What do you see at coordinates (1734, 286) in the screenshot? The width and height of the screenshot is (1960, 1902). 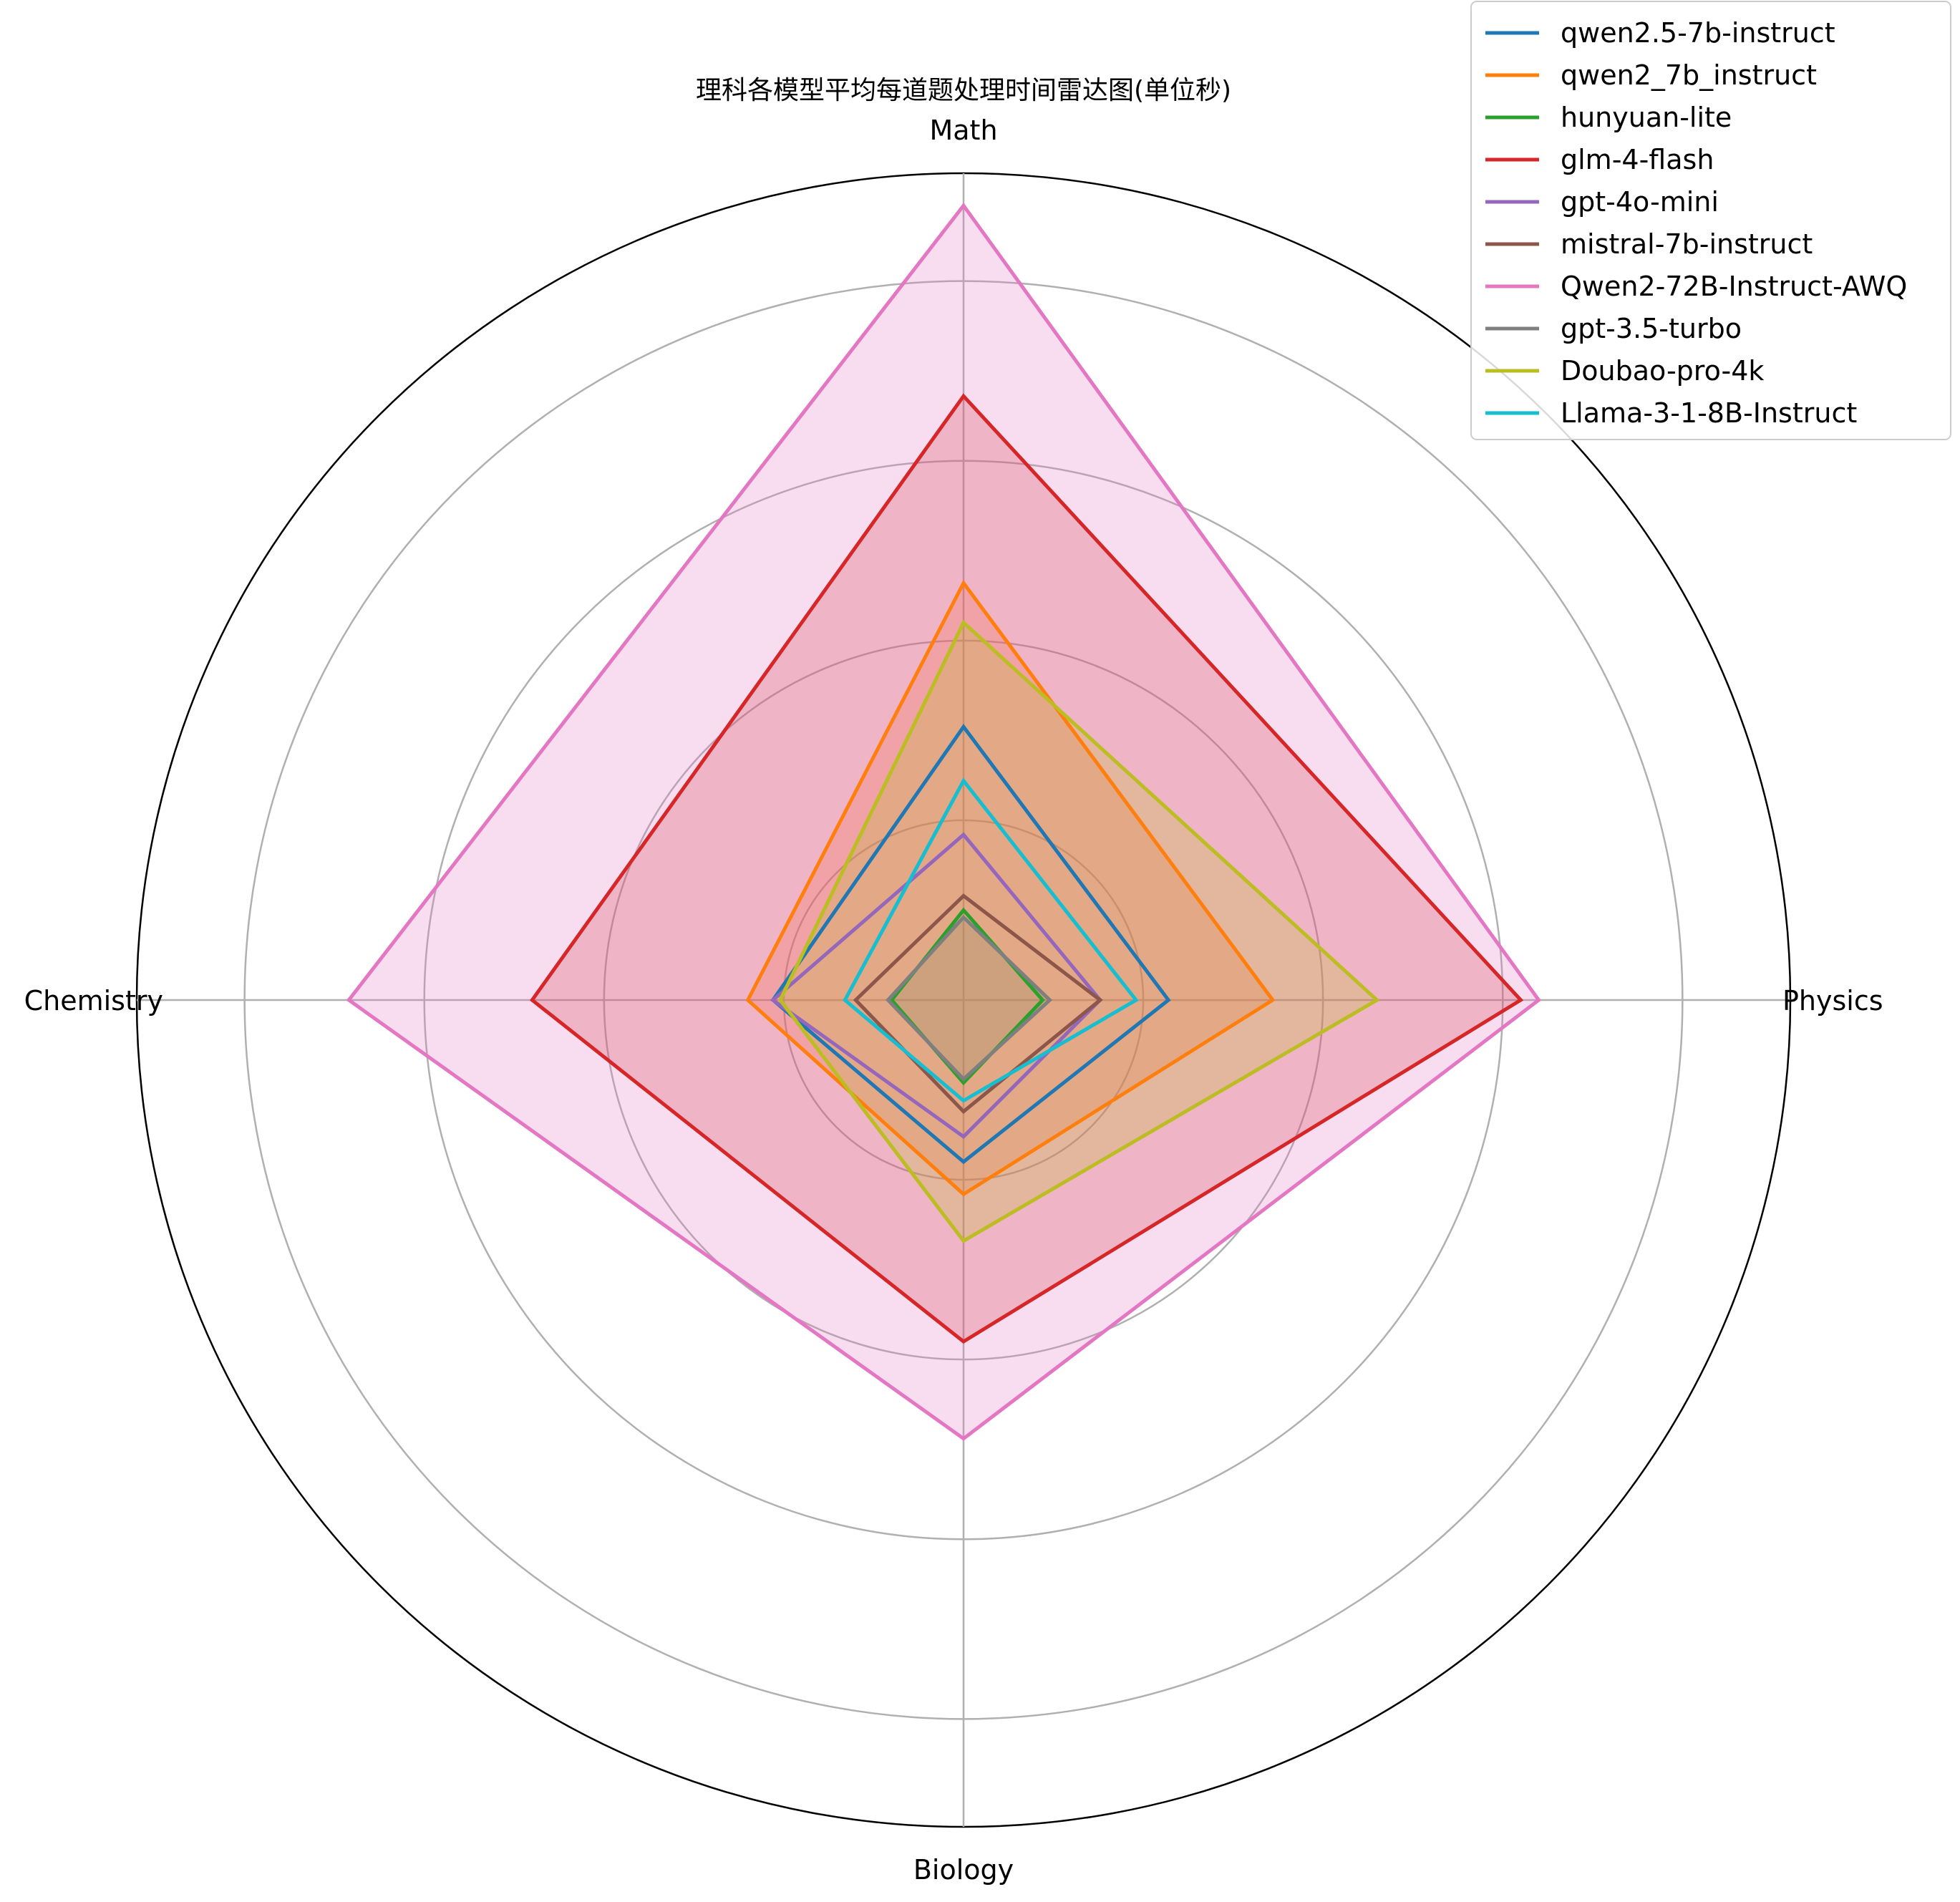 I see `legend-entry: Qwen2-72B-Instruct-AWQ` at bounding box center [1734, 286].